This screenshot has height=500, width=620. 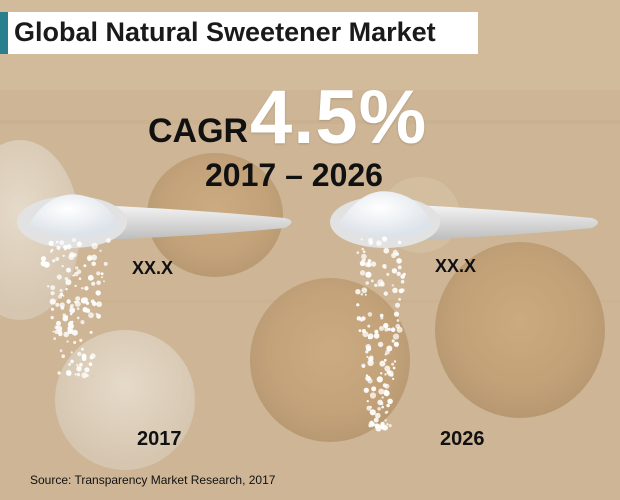 I want to click on page-title: Global Natural Sweetener Market, so click(x=225, y=32).